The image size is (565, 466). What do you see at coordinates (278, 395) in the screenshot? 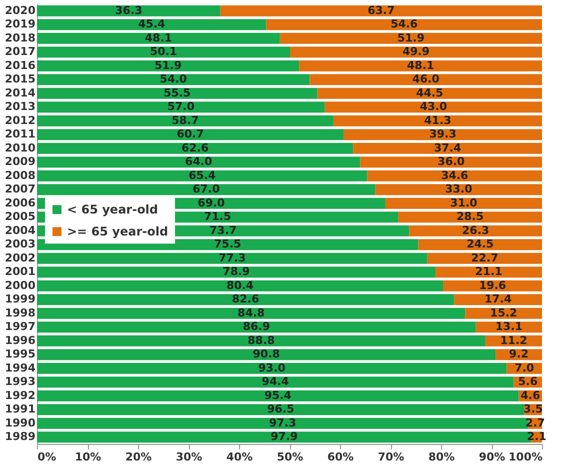
I see `data-label: 95.4` at bounding box center [278, 395].